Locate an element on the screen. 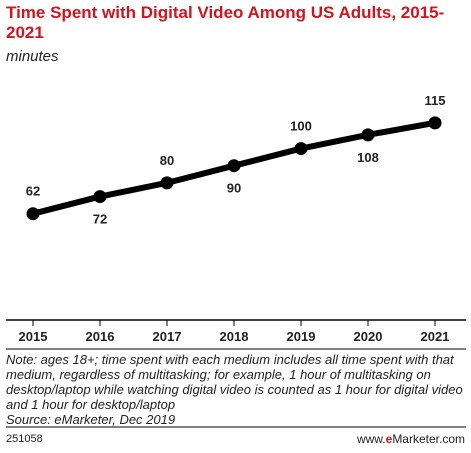 The height and width of the screenshot is (453, 471). data-label: 90 is located at coordinates (234, 188).